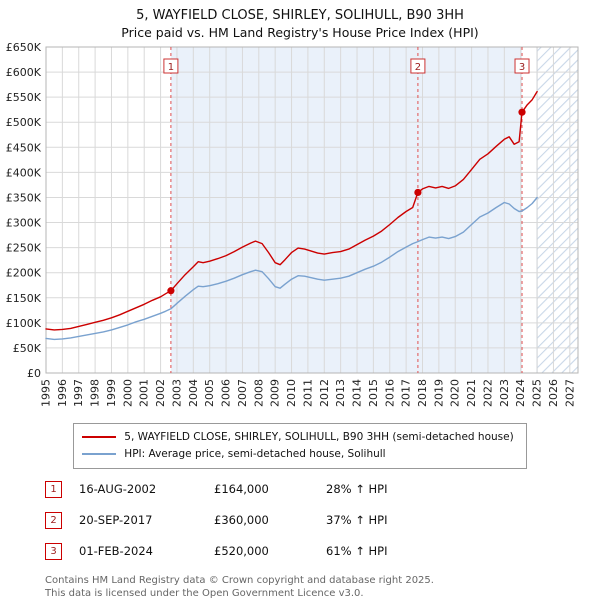 This screenshot has height=600, width=600. Describe the element at coordinates (487, 393) in the screenshot. I see `svg-text: 2022` at that location.